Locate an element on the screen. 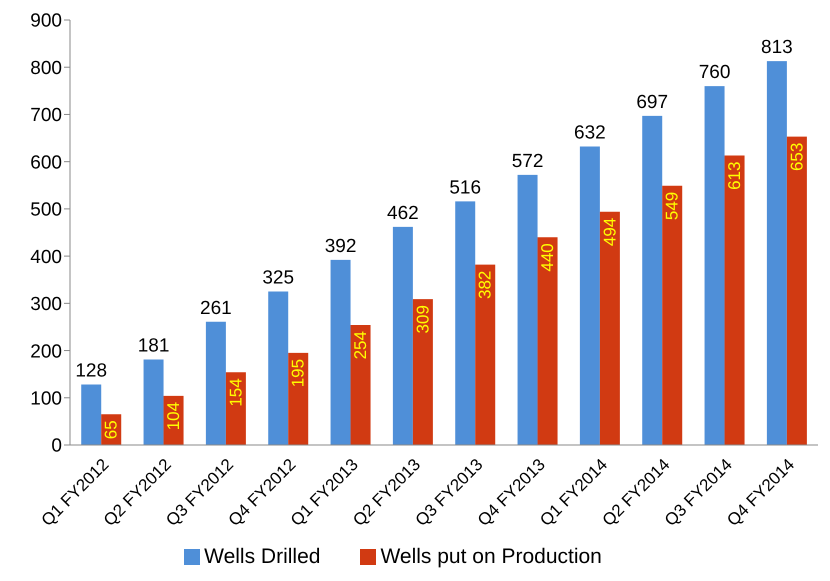  data-label: 440 is located at coordinates (548, 257).